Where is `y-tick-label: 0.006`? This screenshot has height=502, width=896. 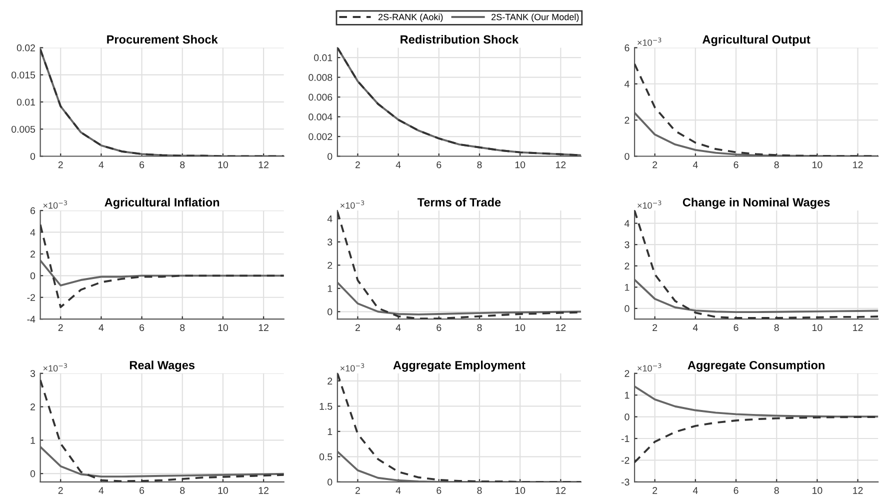 y-tick-label: 0.006 is located at coordinates (320, 97).